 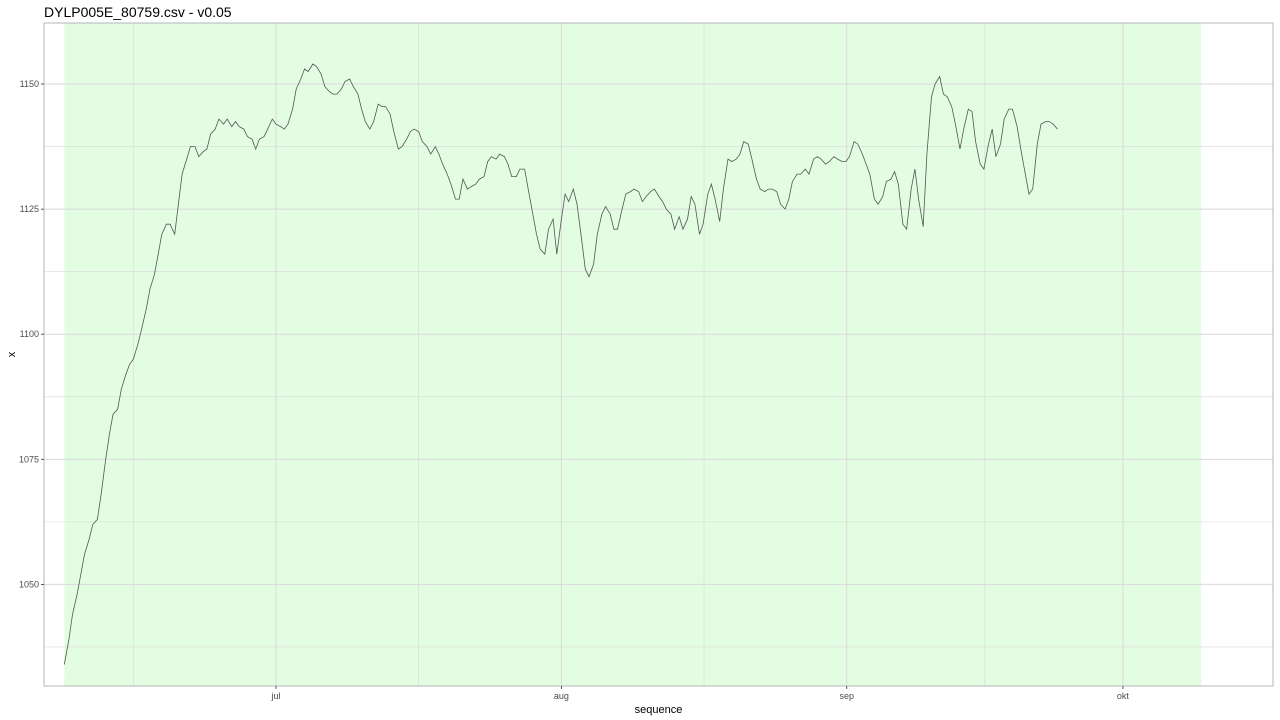 I want to click on x-tick-label: okt, so click(x=1123, y=696).